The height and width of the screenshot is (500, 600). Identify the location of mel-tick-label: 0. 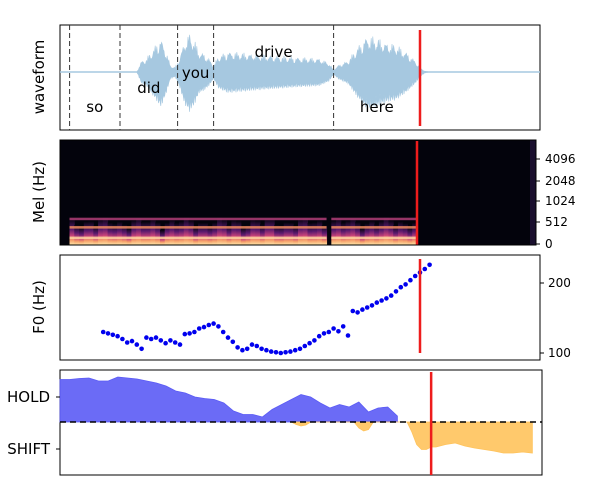
(549, 244).